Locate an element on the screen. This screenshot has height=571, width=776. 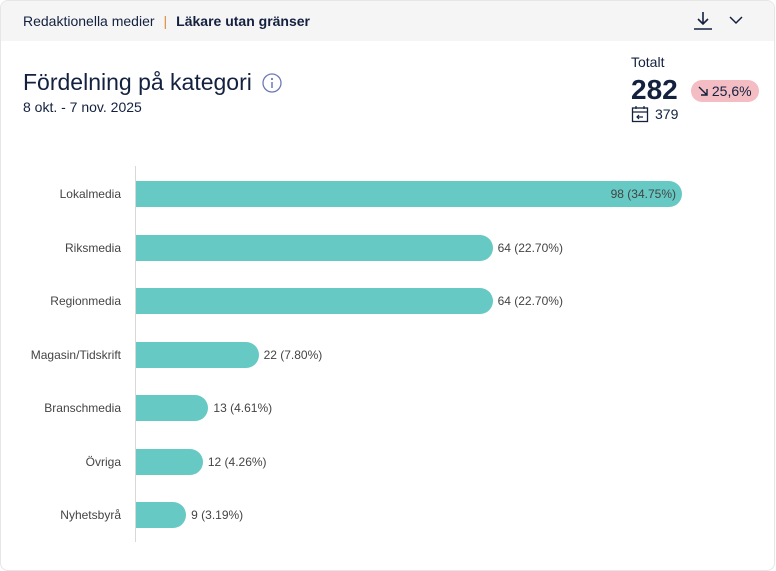
arrow-down-right-icon is located at coordinates (703, 91).